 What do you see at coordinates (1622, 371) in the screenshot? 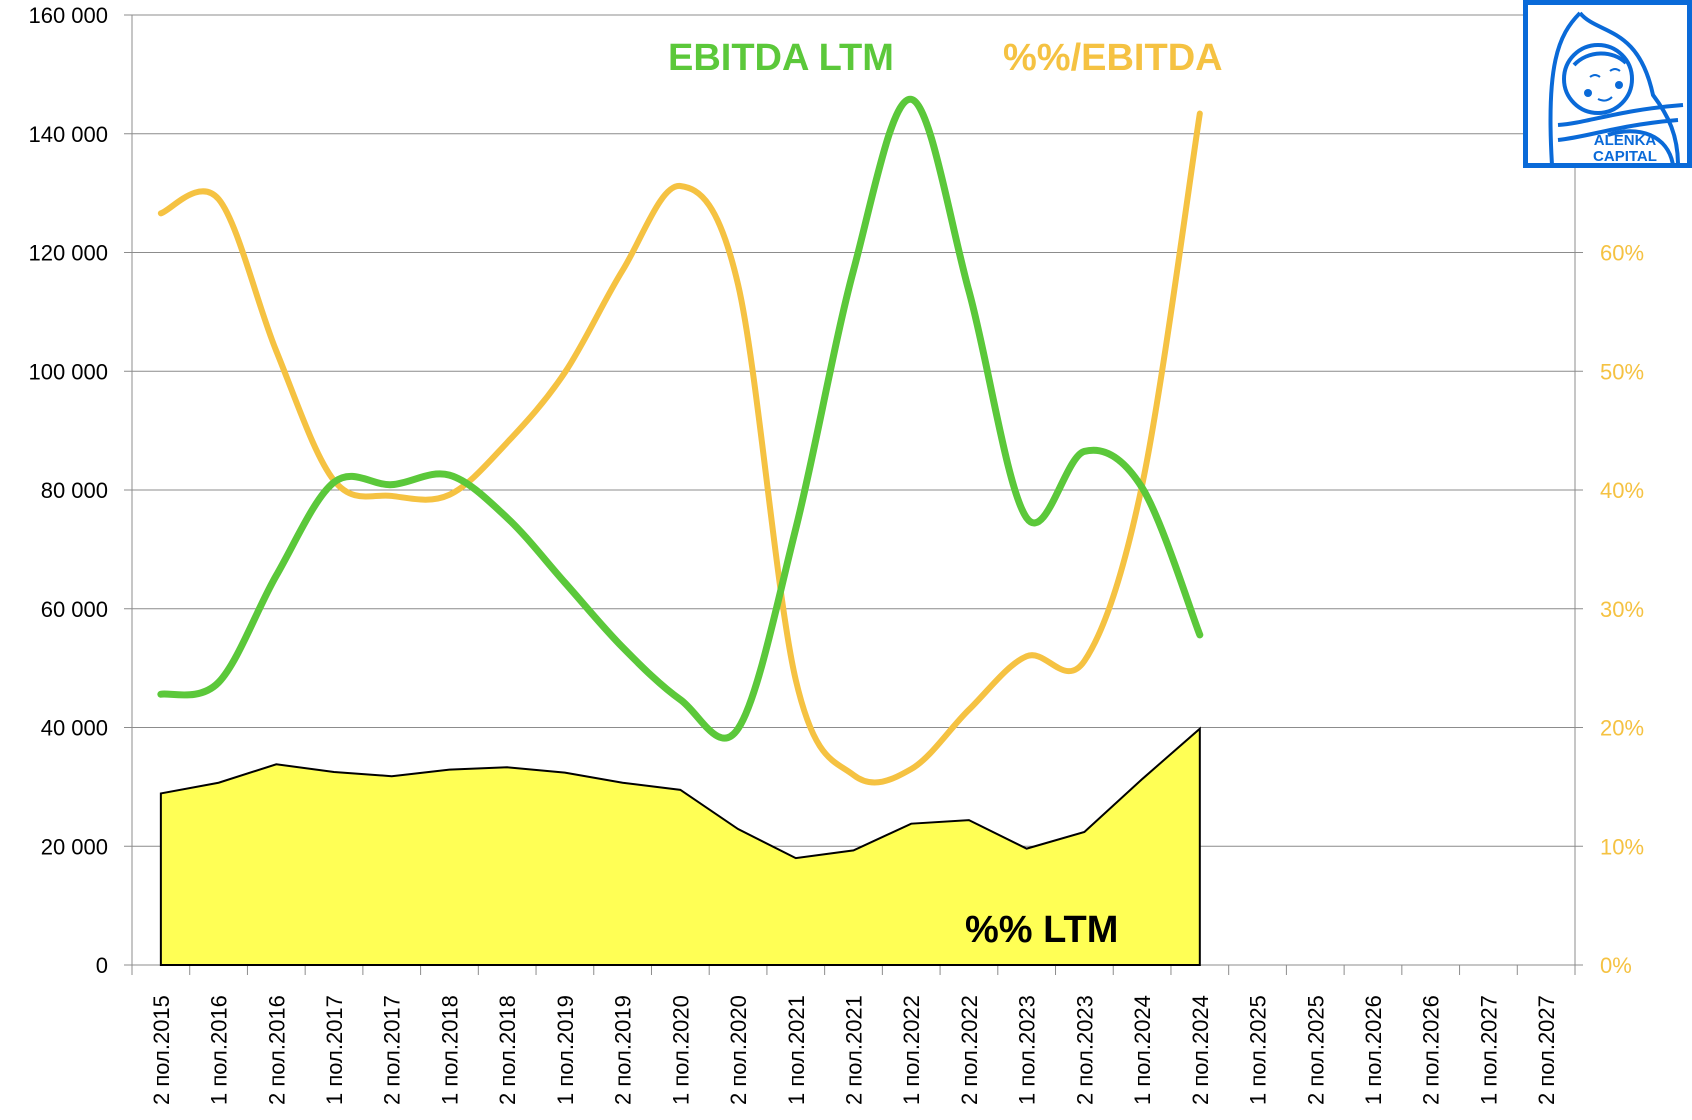
I see `y-right-tick-label: 50%` at bounding box center [1622, 371].